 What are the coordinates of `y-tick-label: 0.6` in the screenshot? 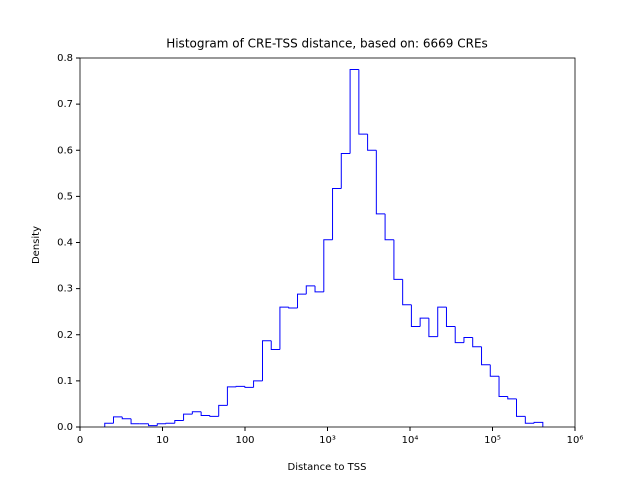 It's located at (65, 150).